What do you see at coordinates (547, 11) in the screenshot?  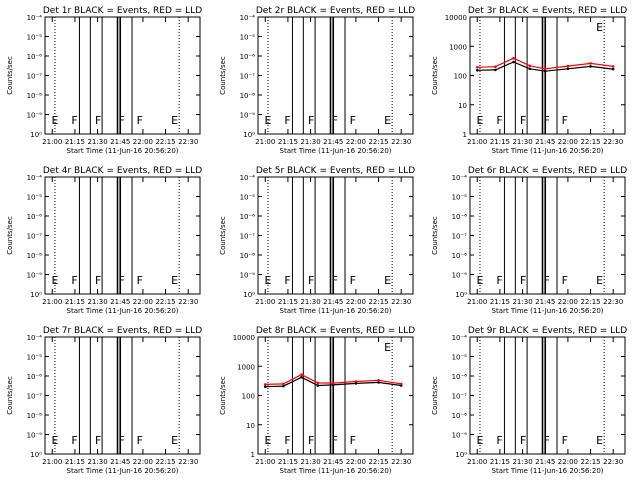 I see `panel-title: Det 3r BLACK = Events, RED = LLD` at bounding box center [547, 11].